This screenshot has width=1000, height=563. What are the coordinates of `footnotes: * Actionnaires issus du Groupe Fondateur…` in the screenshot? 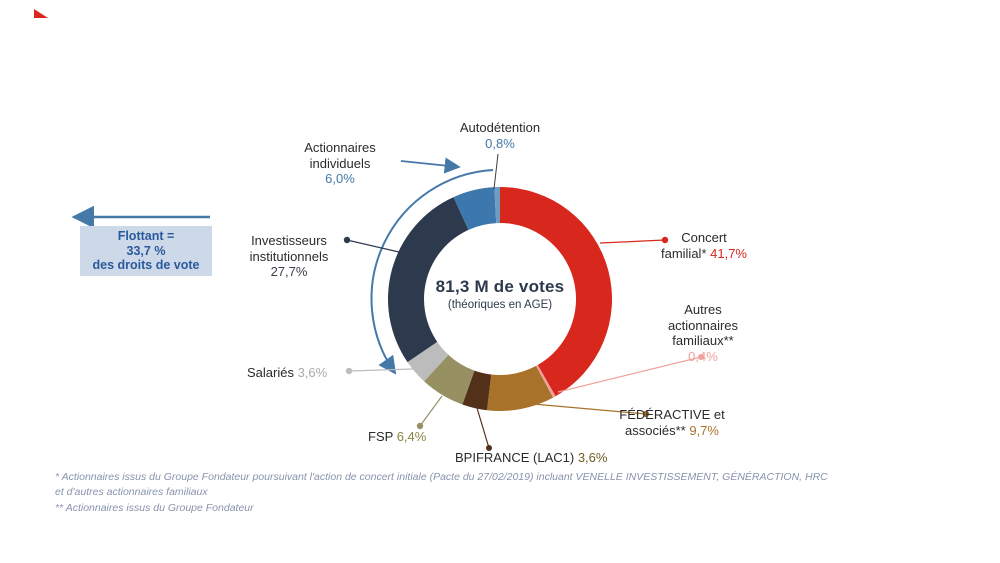 It's located at (441, 493).